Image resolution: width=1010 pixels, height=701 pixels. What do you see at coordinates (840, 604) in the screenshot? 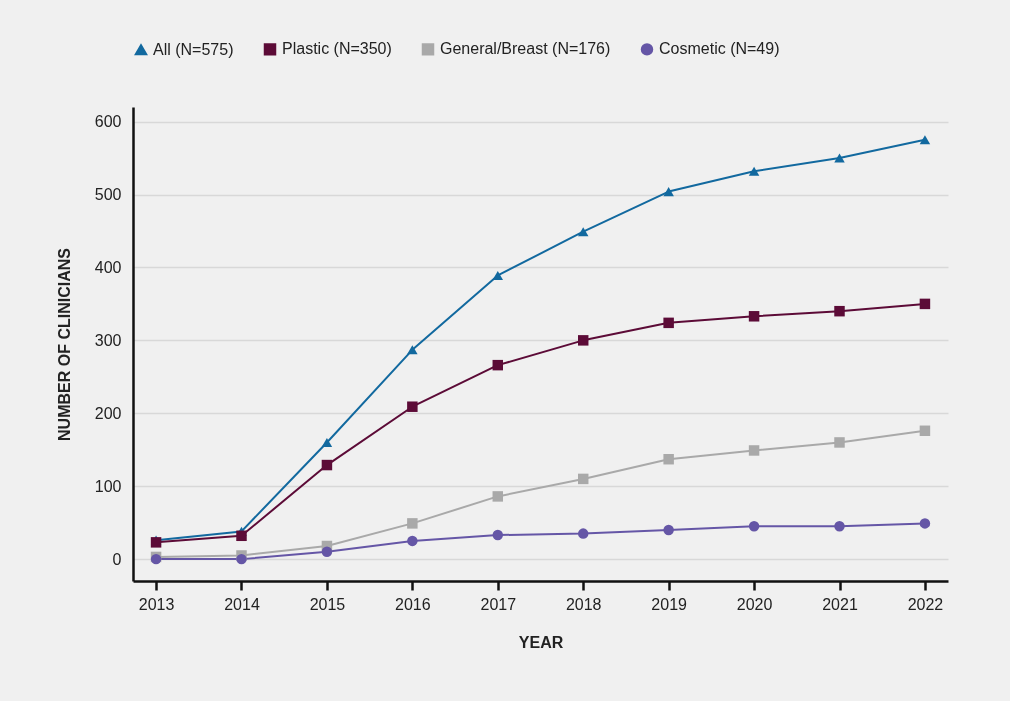
I see `x-tick-label: 2021` at bounding box center [840, 604].